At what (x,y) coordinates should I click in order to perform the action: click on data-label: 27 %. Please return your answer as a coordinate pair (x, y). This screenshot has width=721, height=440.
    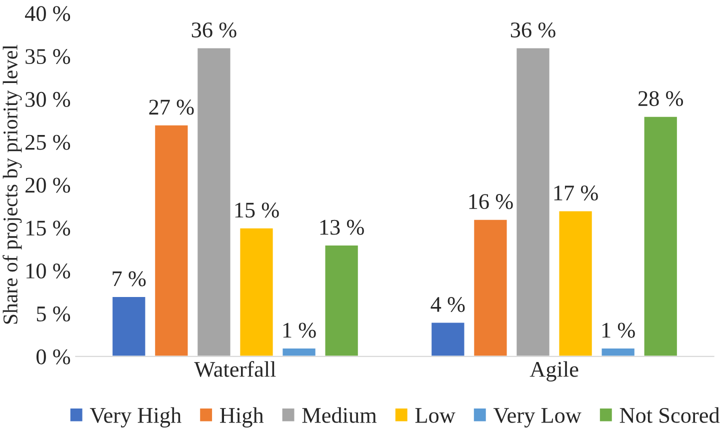
    Looking at the image, I should click on (171, 107).